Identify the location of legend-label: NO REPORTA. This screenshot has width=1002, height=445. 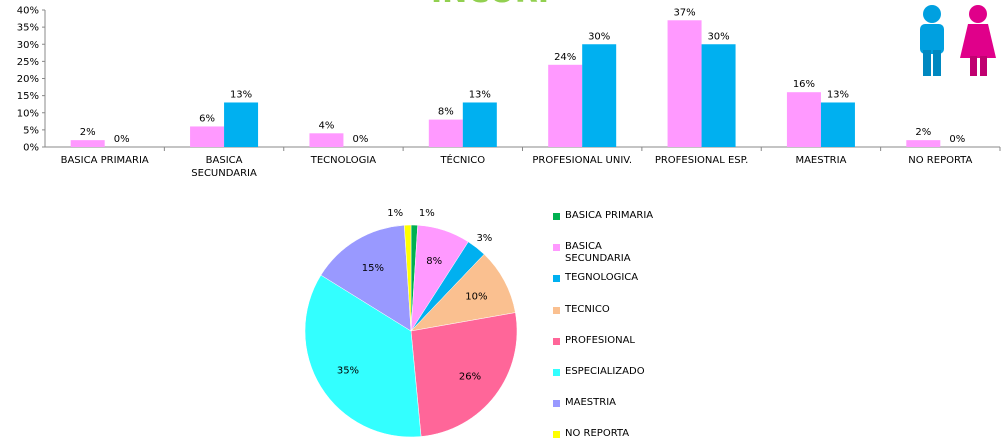
(597, 434).